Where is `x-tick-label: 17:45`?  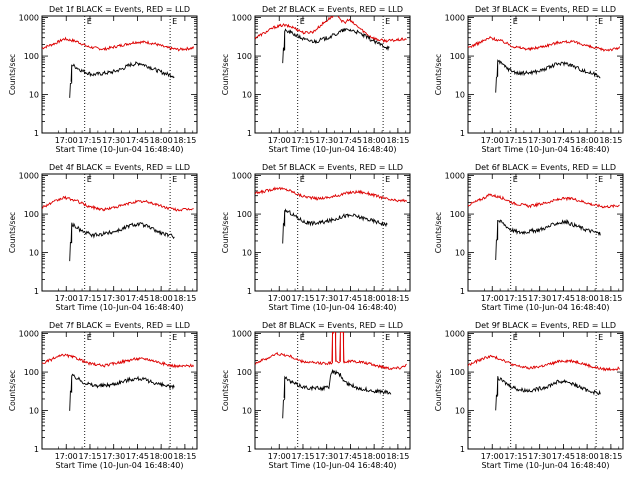 x-tick-label: 17:45 is located at coordinates (350, 456).